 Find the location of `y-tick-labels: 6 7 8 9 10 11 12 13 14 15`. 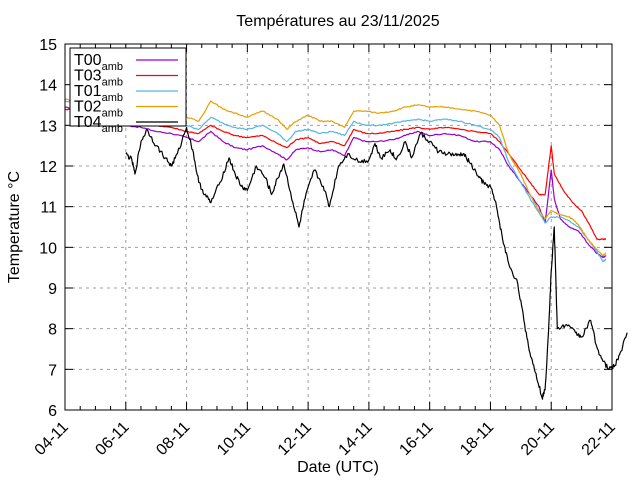

y-tick-labels: 6 7 8 9 10 11 12 13 14 15 is located at coordinates (48, 228).